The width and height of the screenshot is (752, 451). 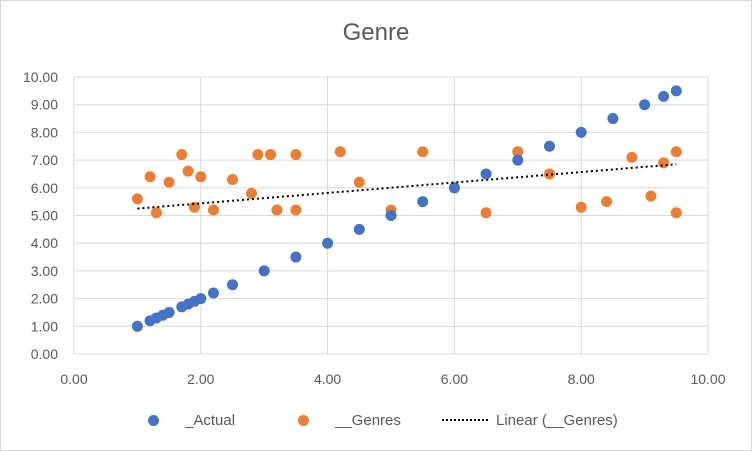 I want to click on legend-label-trend: Linear (__Genres), so click(x=557, y=420).